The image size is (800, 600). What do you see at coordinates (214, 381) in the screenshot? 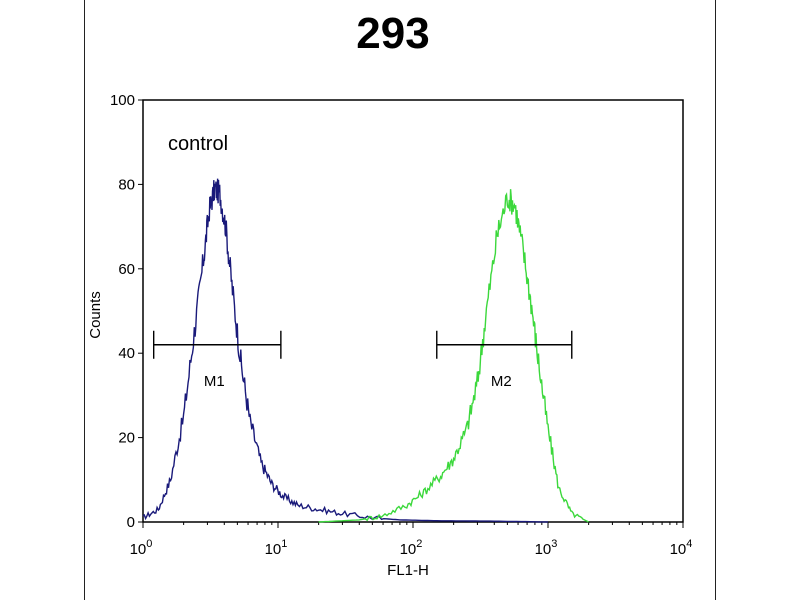
I see `gate-M1-label: M1` at bounding box center [214, 381].